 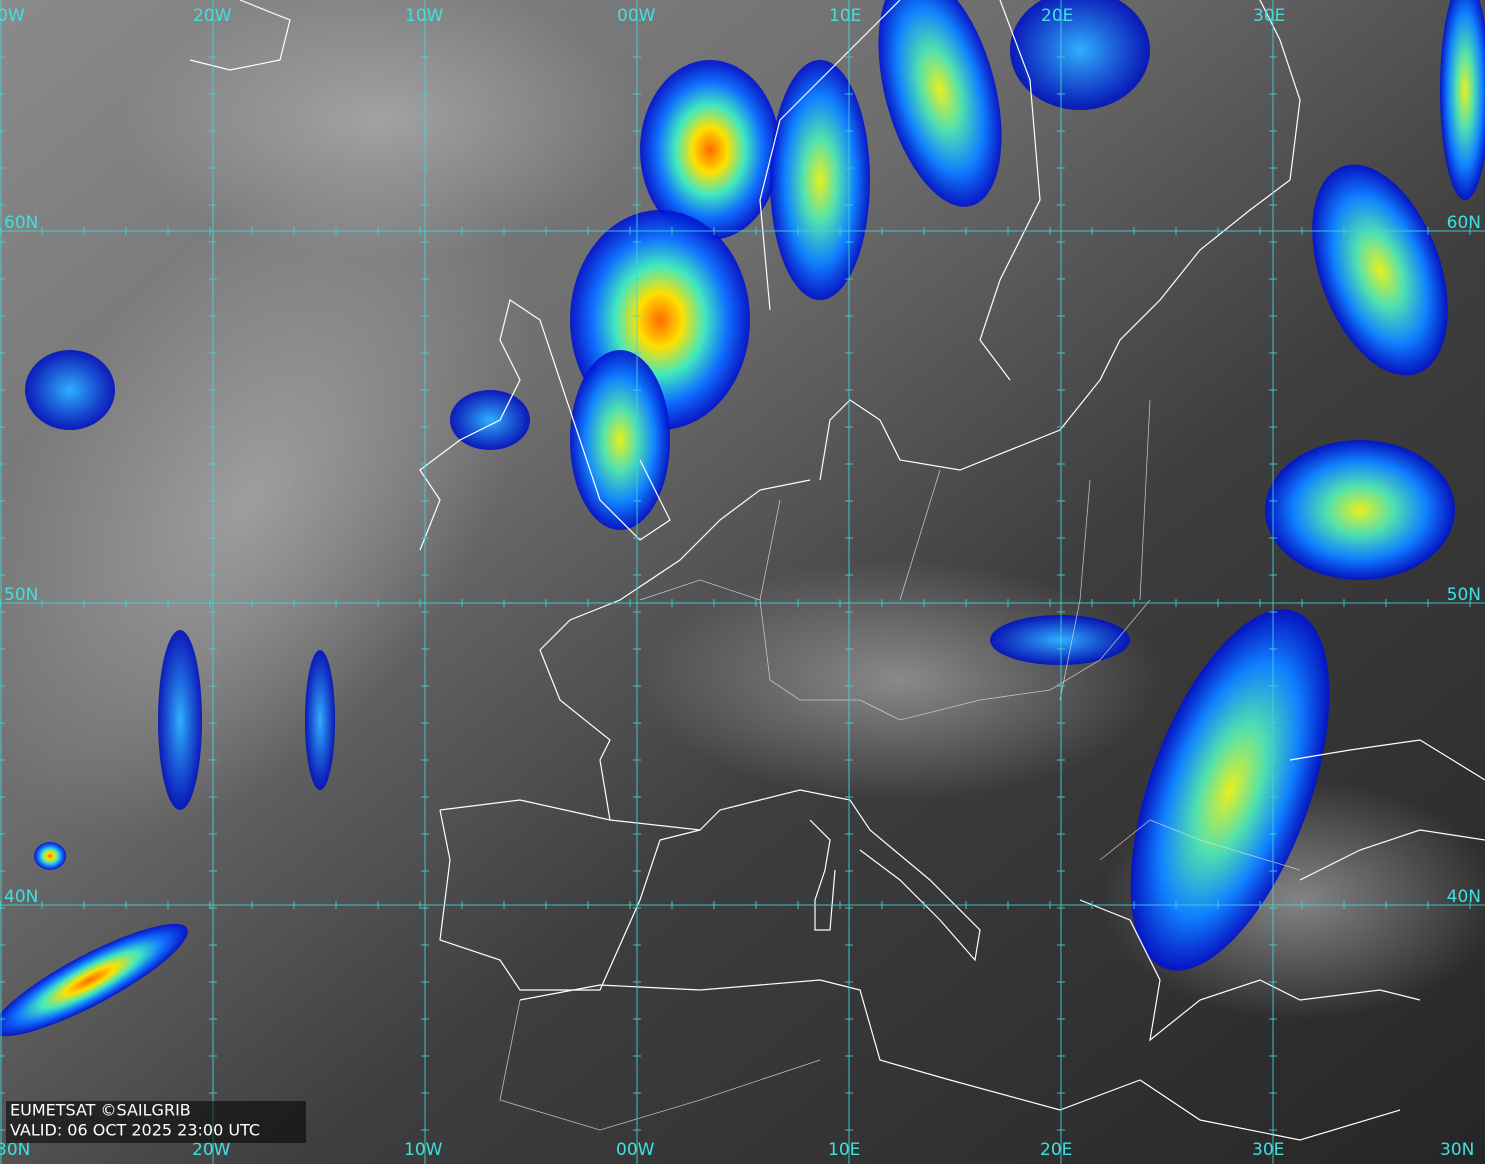 What do you see at coordinates (100, 1110) in the screenshot?
I see `credit: EUMETSAT ©SAILGRIB` at bounding box center [100, 1110].